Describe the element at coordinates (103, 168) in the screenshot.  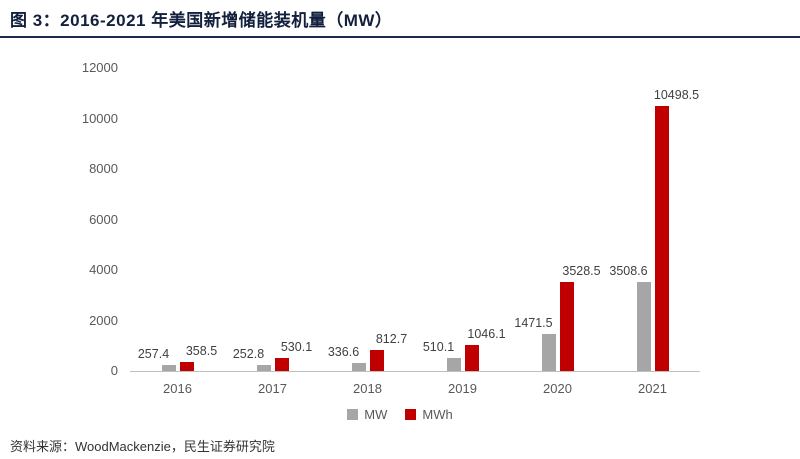
I see `y-axis-tick-label: 8000` at that location.